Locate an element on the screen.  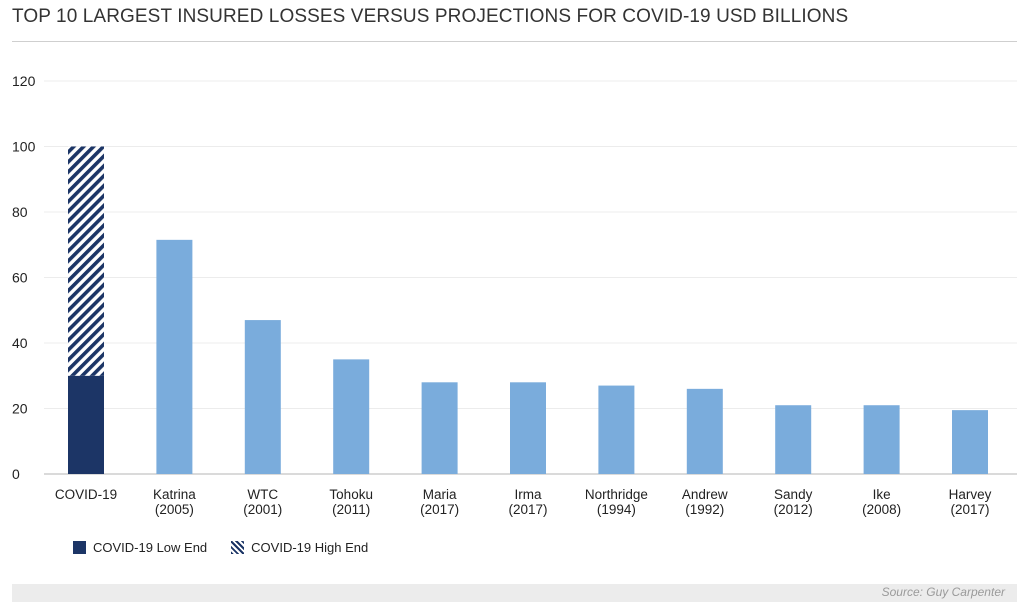
x-tick-year: (2008) is located at coordinates (881, 509).